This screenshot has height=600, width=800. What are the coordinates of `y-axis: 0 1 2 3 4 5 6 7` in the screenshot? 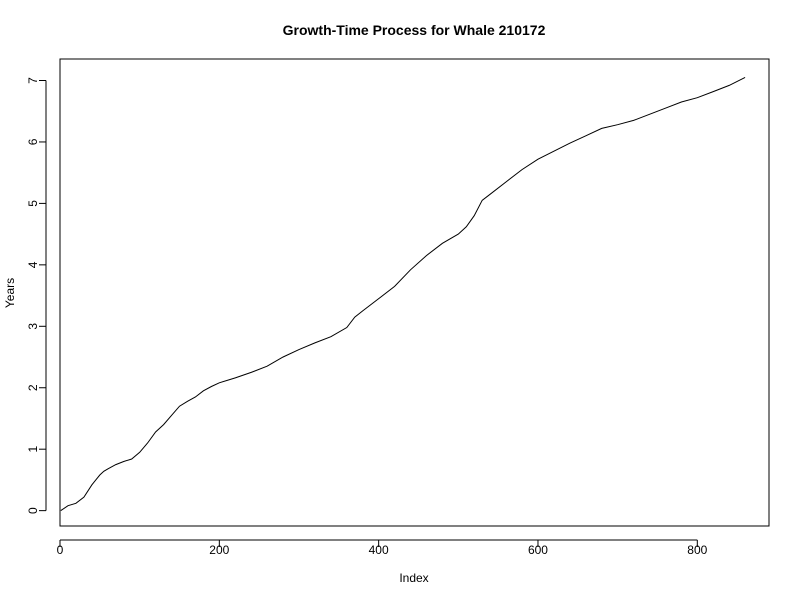 It's located at (36, 295).